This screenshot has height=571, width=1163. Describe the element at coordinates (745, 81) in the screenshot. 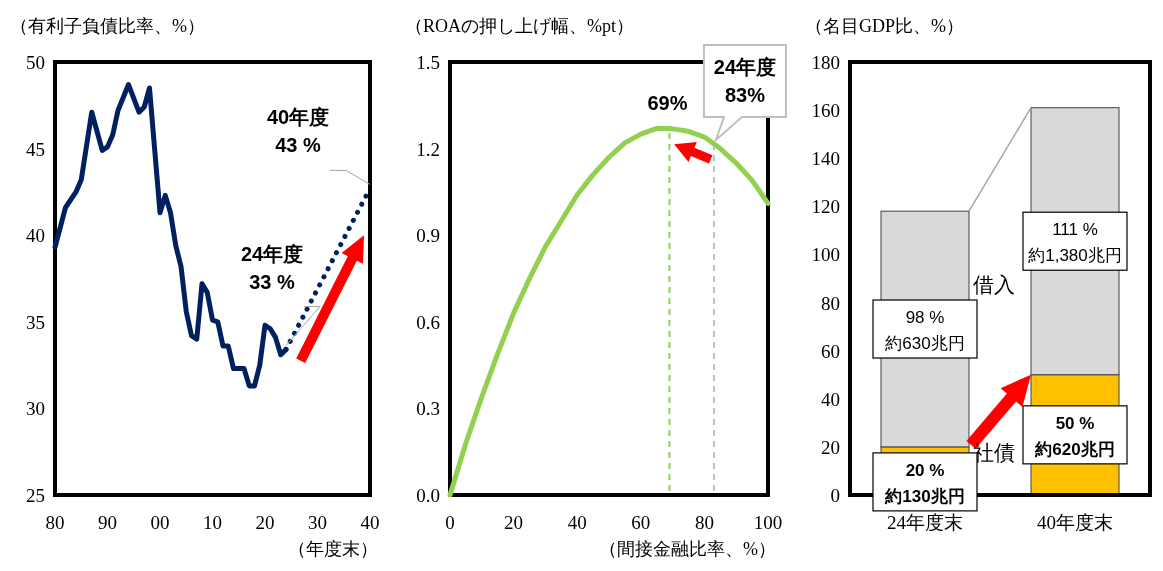

I see `ref-line-label: 24年度 83%` at that location.